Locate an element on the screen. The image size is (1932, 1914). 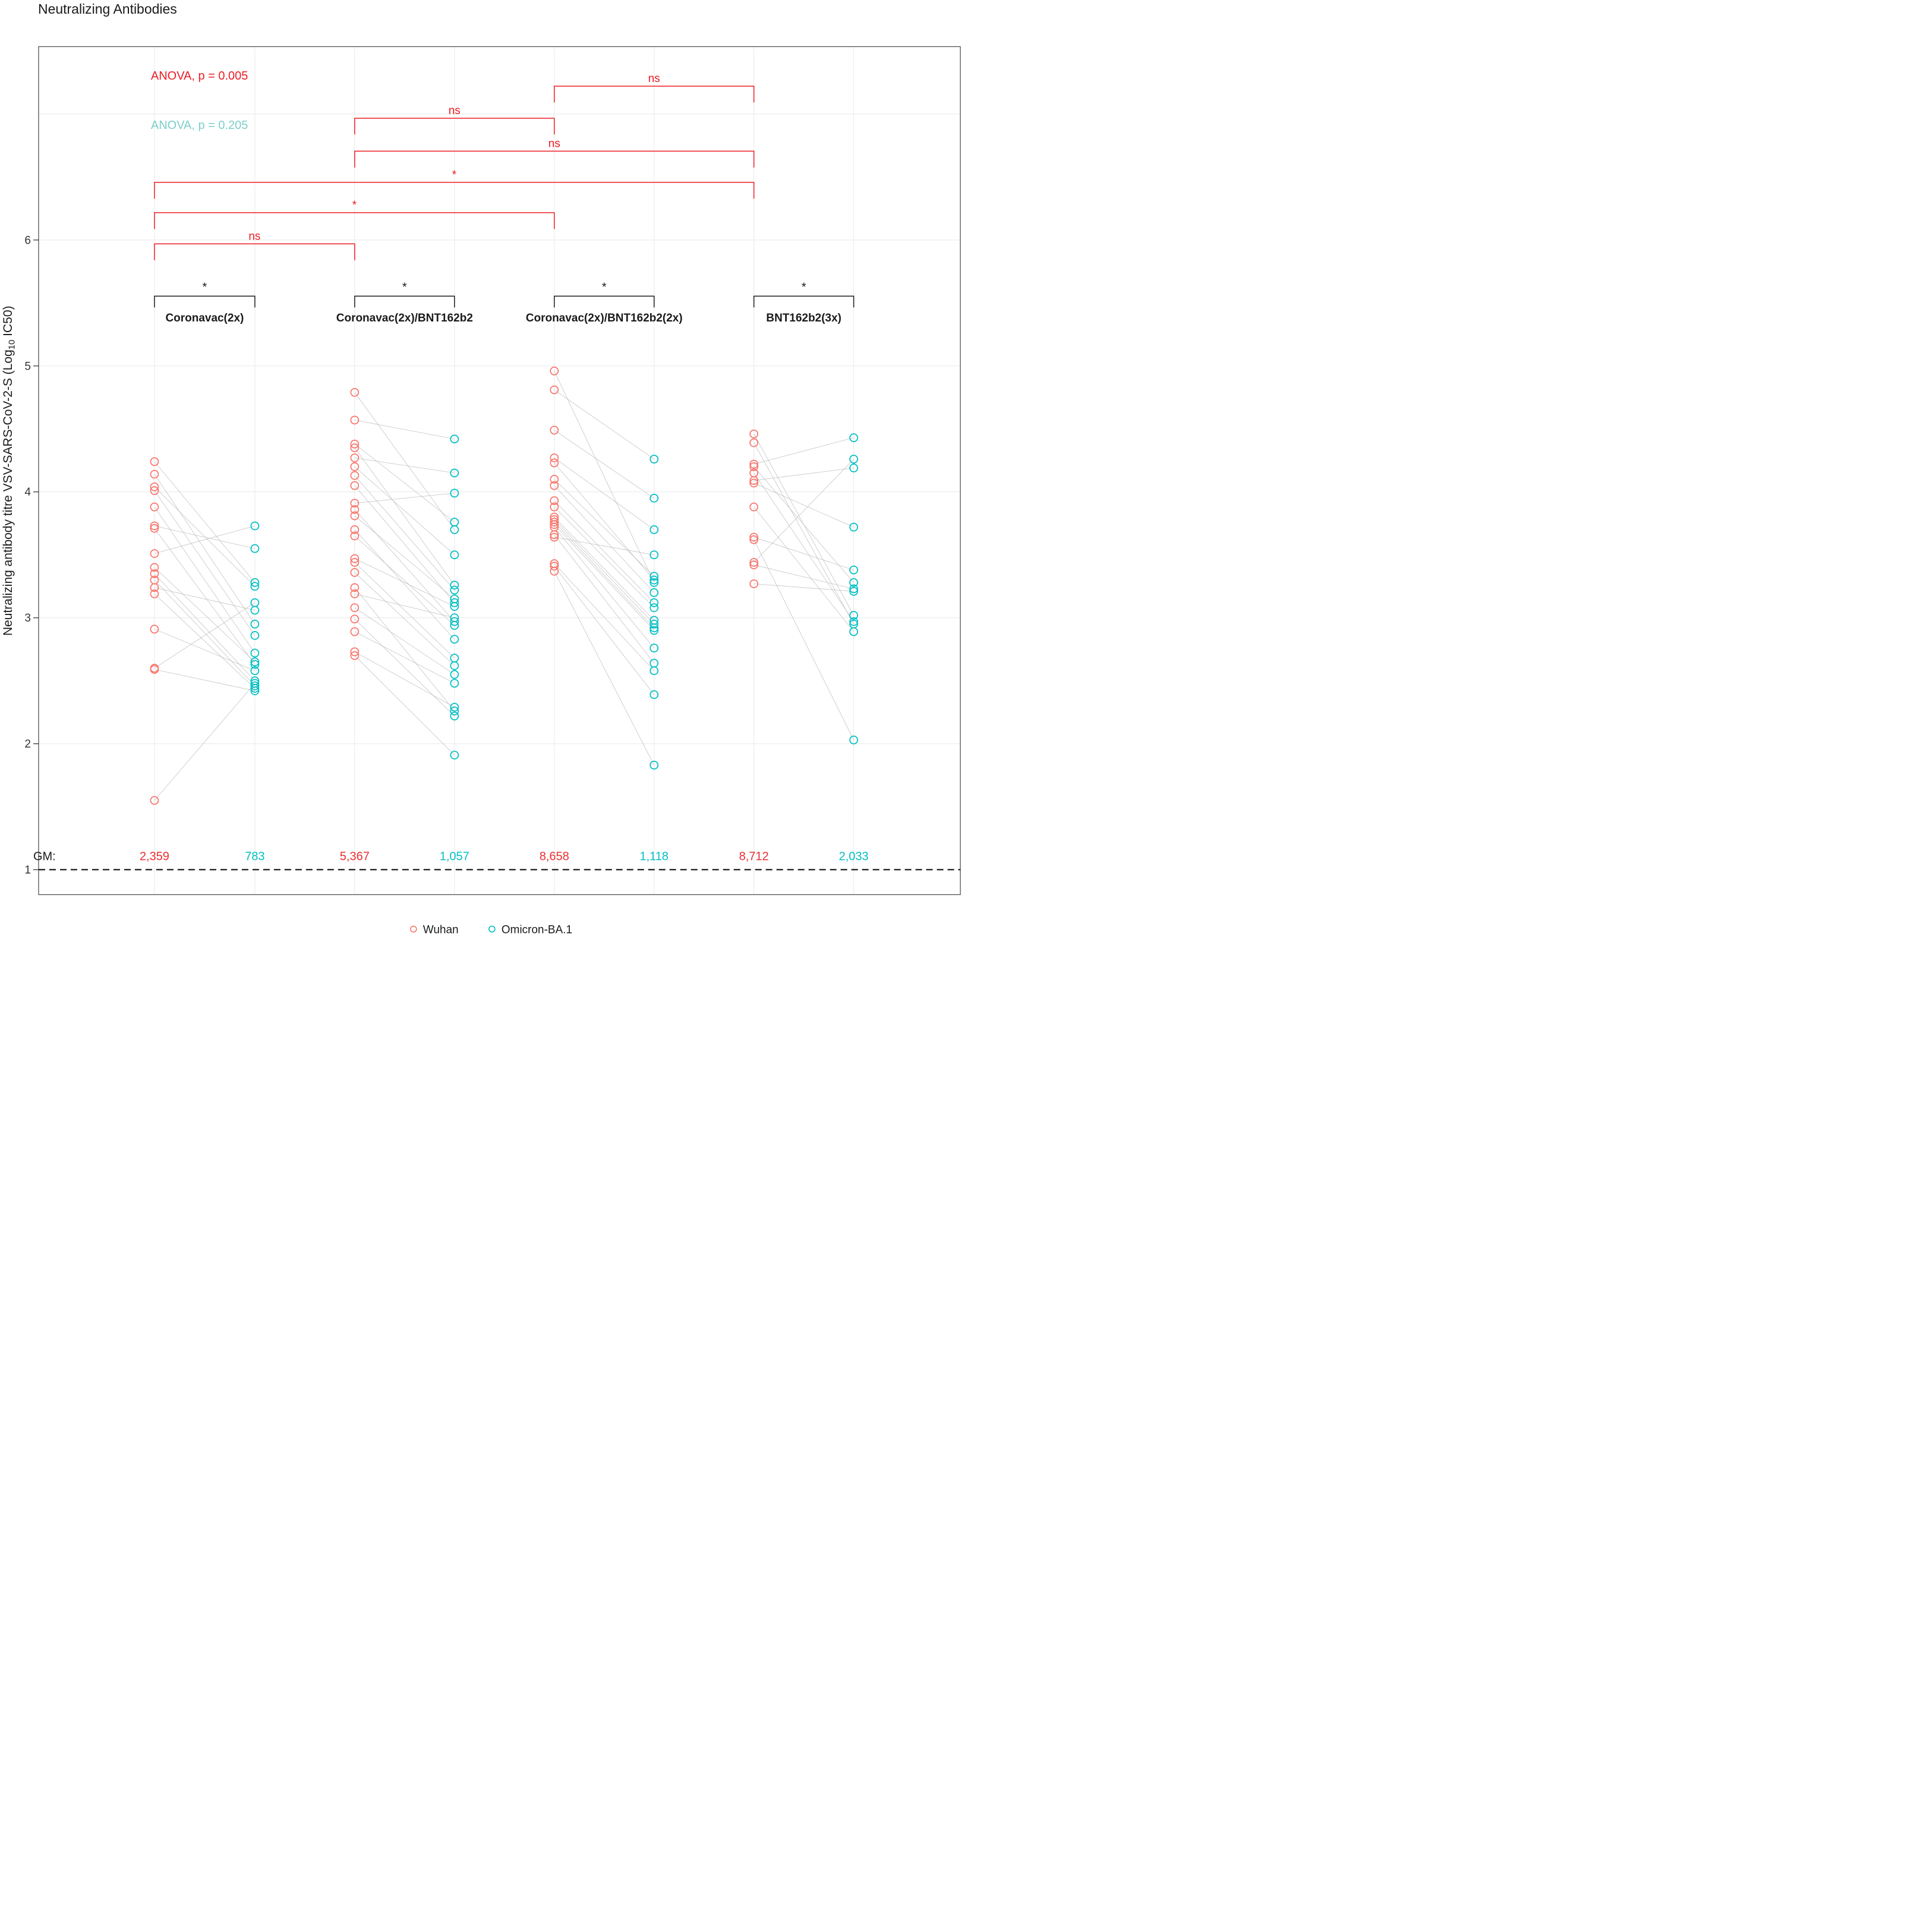
y-tick-label-2: 2 is located at coordinates (27, 744).